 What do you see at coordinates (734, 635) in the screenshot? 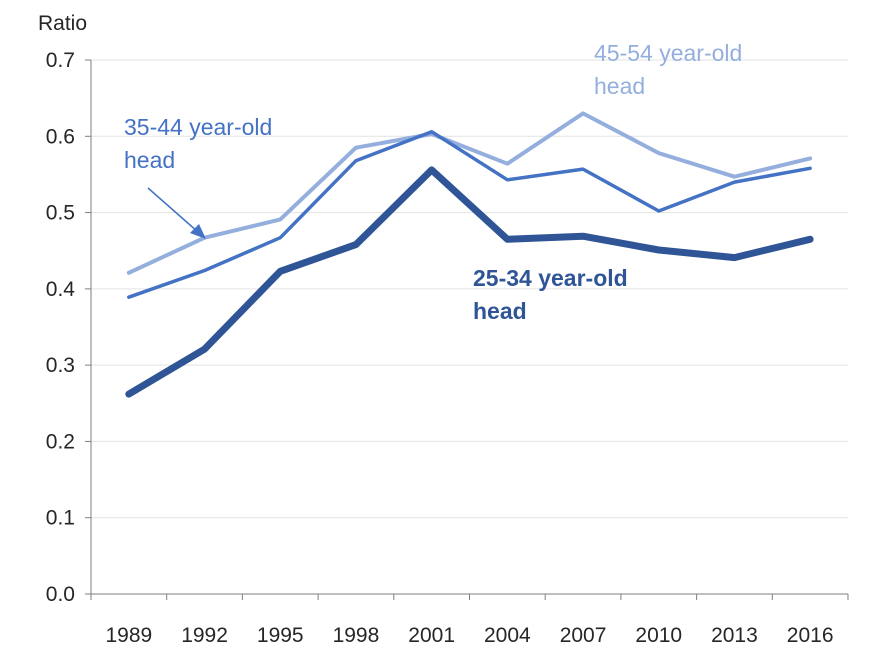
I see `x-tick-label: 2013` at bounding box center [734, 635].